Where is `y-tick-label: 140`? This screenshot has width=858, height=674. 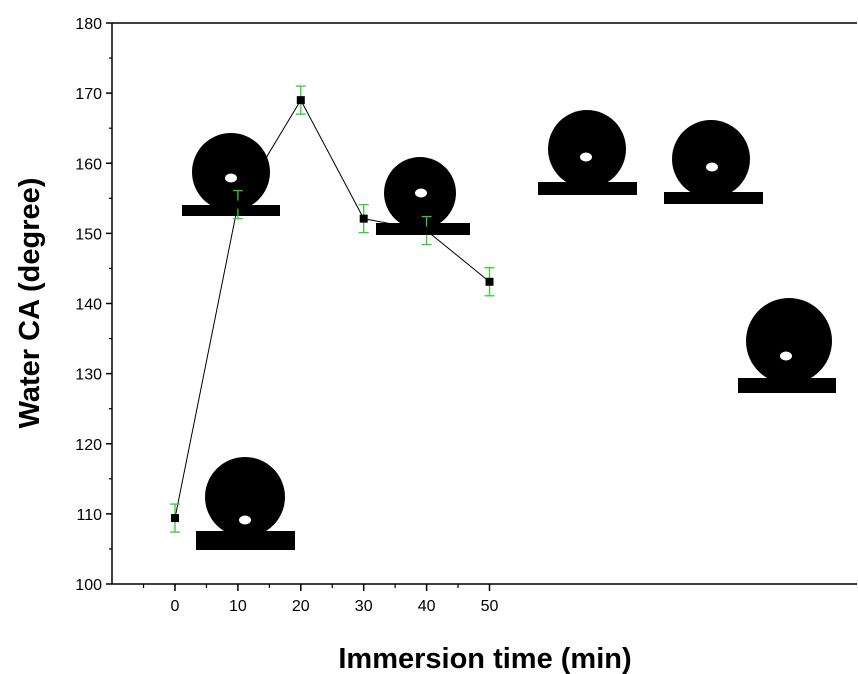 y-tick-label: 140 is located at coordinates (88, 305).